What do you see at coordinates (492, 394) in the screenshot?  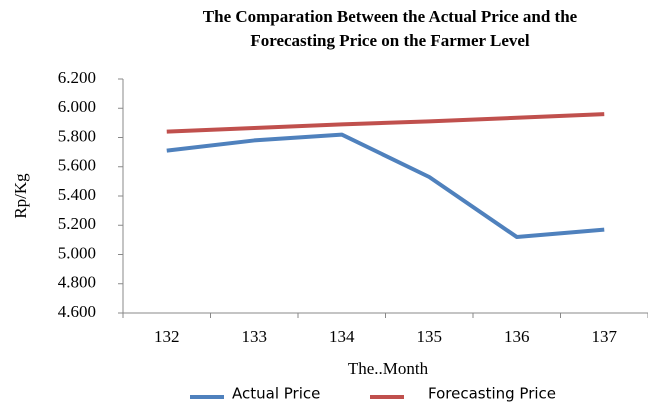 I see `legend-label: Forecasting Price` at bounding box center [492, 394].